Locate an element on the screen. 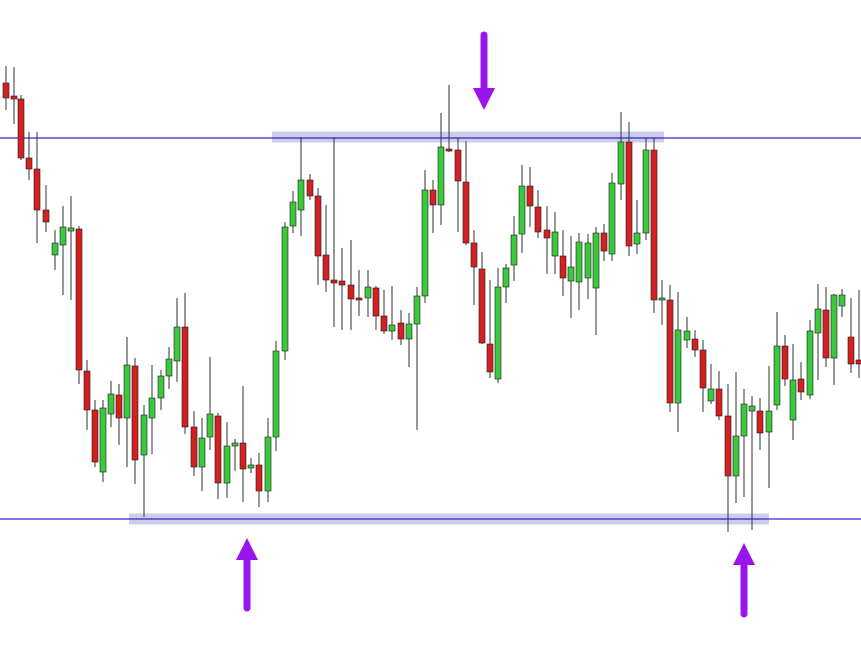 The image size is (861, 652). down-arrow-top is located at coordinates (484, 70).